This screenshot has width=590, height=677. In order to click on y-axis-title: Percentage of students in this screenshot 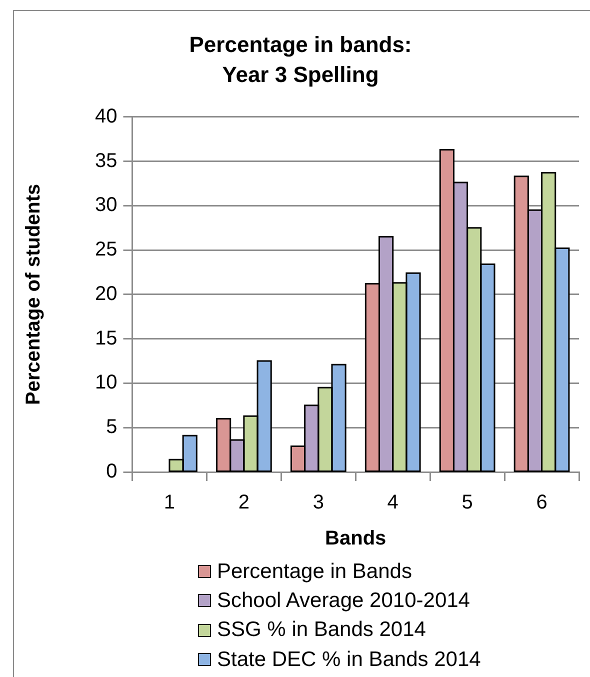, I will do `click(33, 295)`.